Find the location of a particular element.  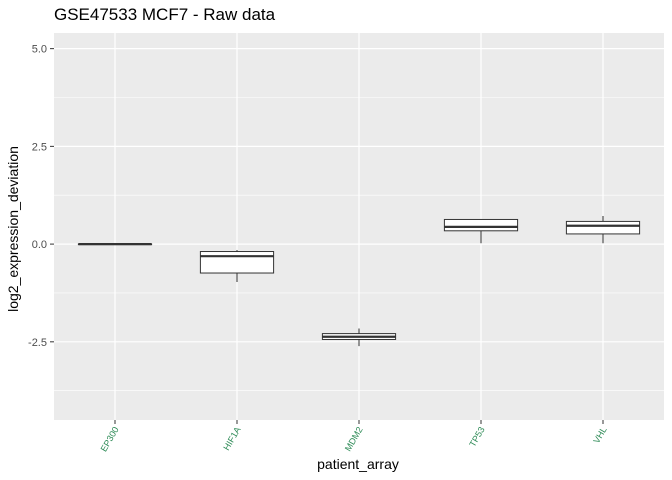

x-tick-label: MDM2 is located at coordinates (354, 439).